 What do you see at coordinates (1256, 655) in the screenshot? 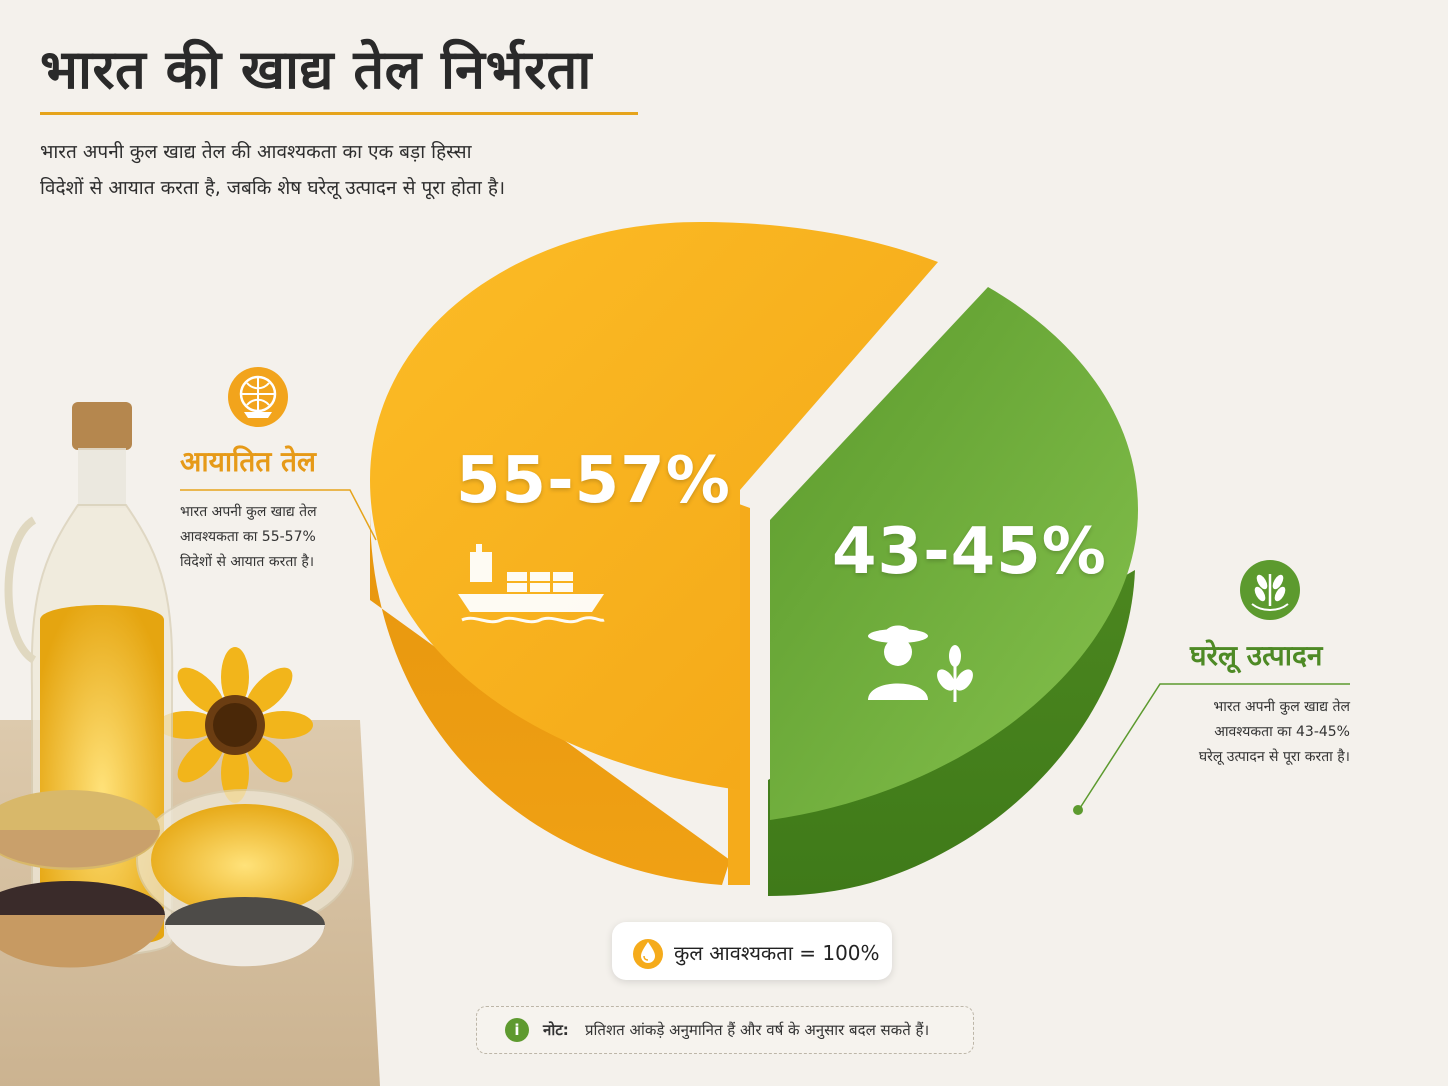
I see `domestic-production-title: घरेलू उत्पादन` at bounding box center [1256, 655].